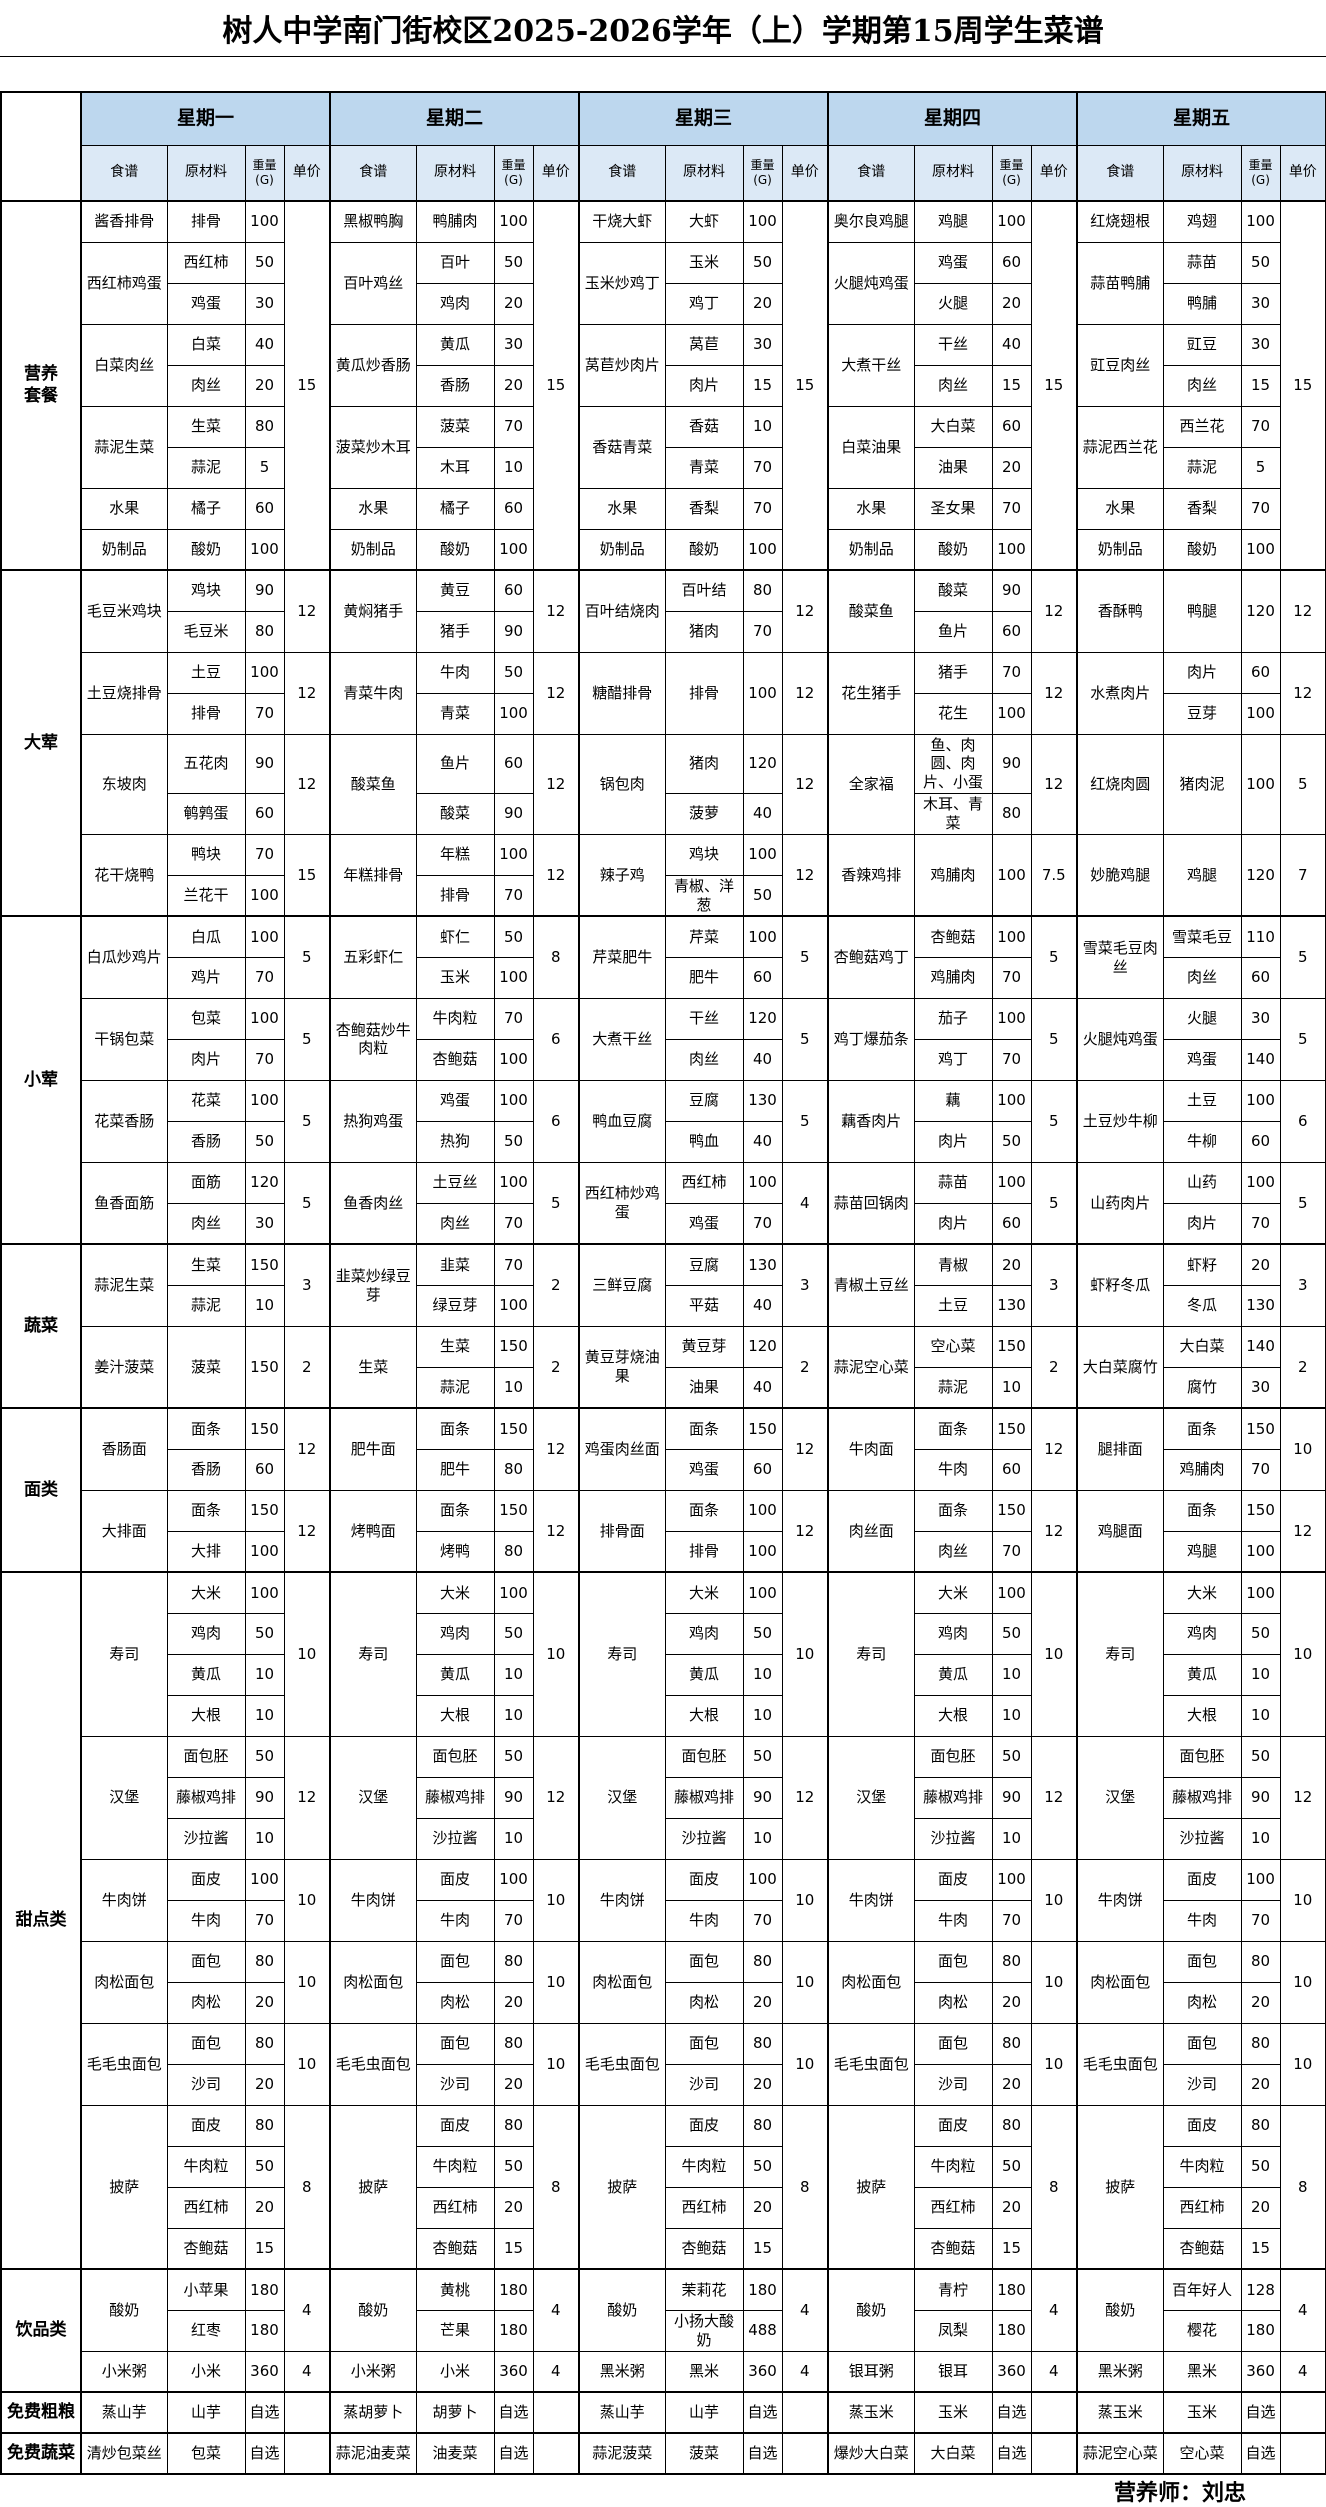  Describe the element at coordinates (1120, 283) in the screenshot. I see `dish-cell: 蒜苗鸭脯` at that location.